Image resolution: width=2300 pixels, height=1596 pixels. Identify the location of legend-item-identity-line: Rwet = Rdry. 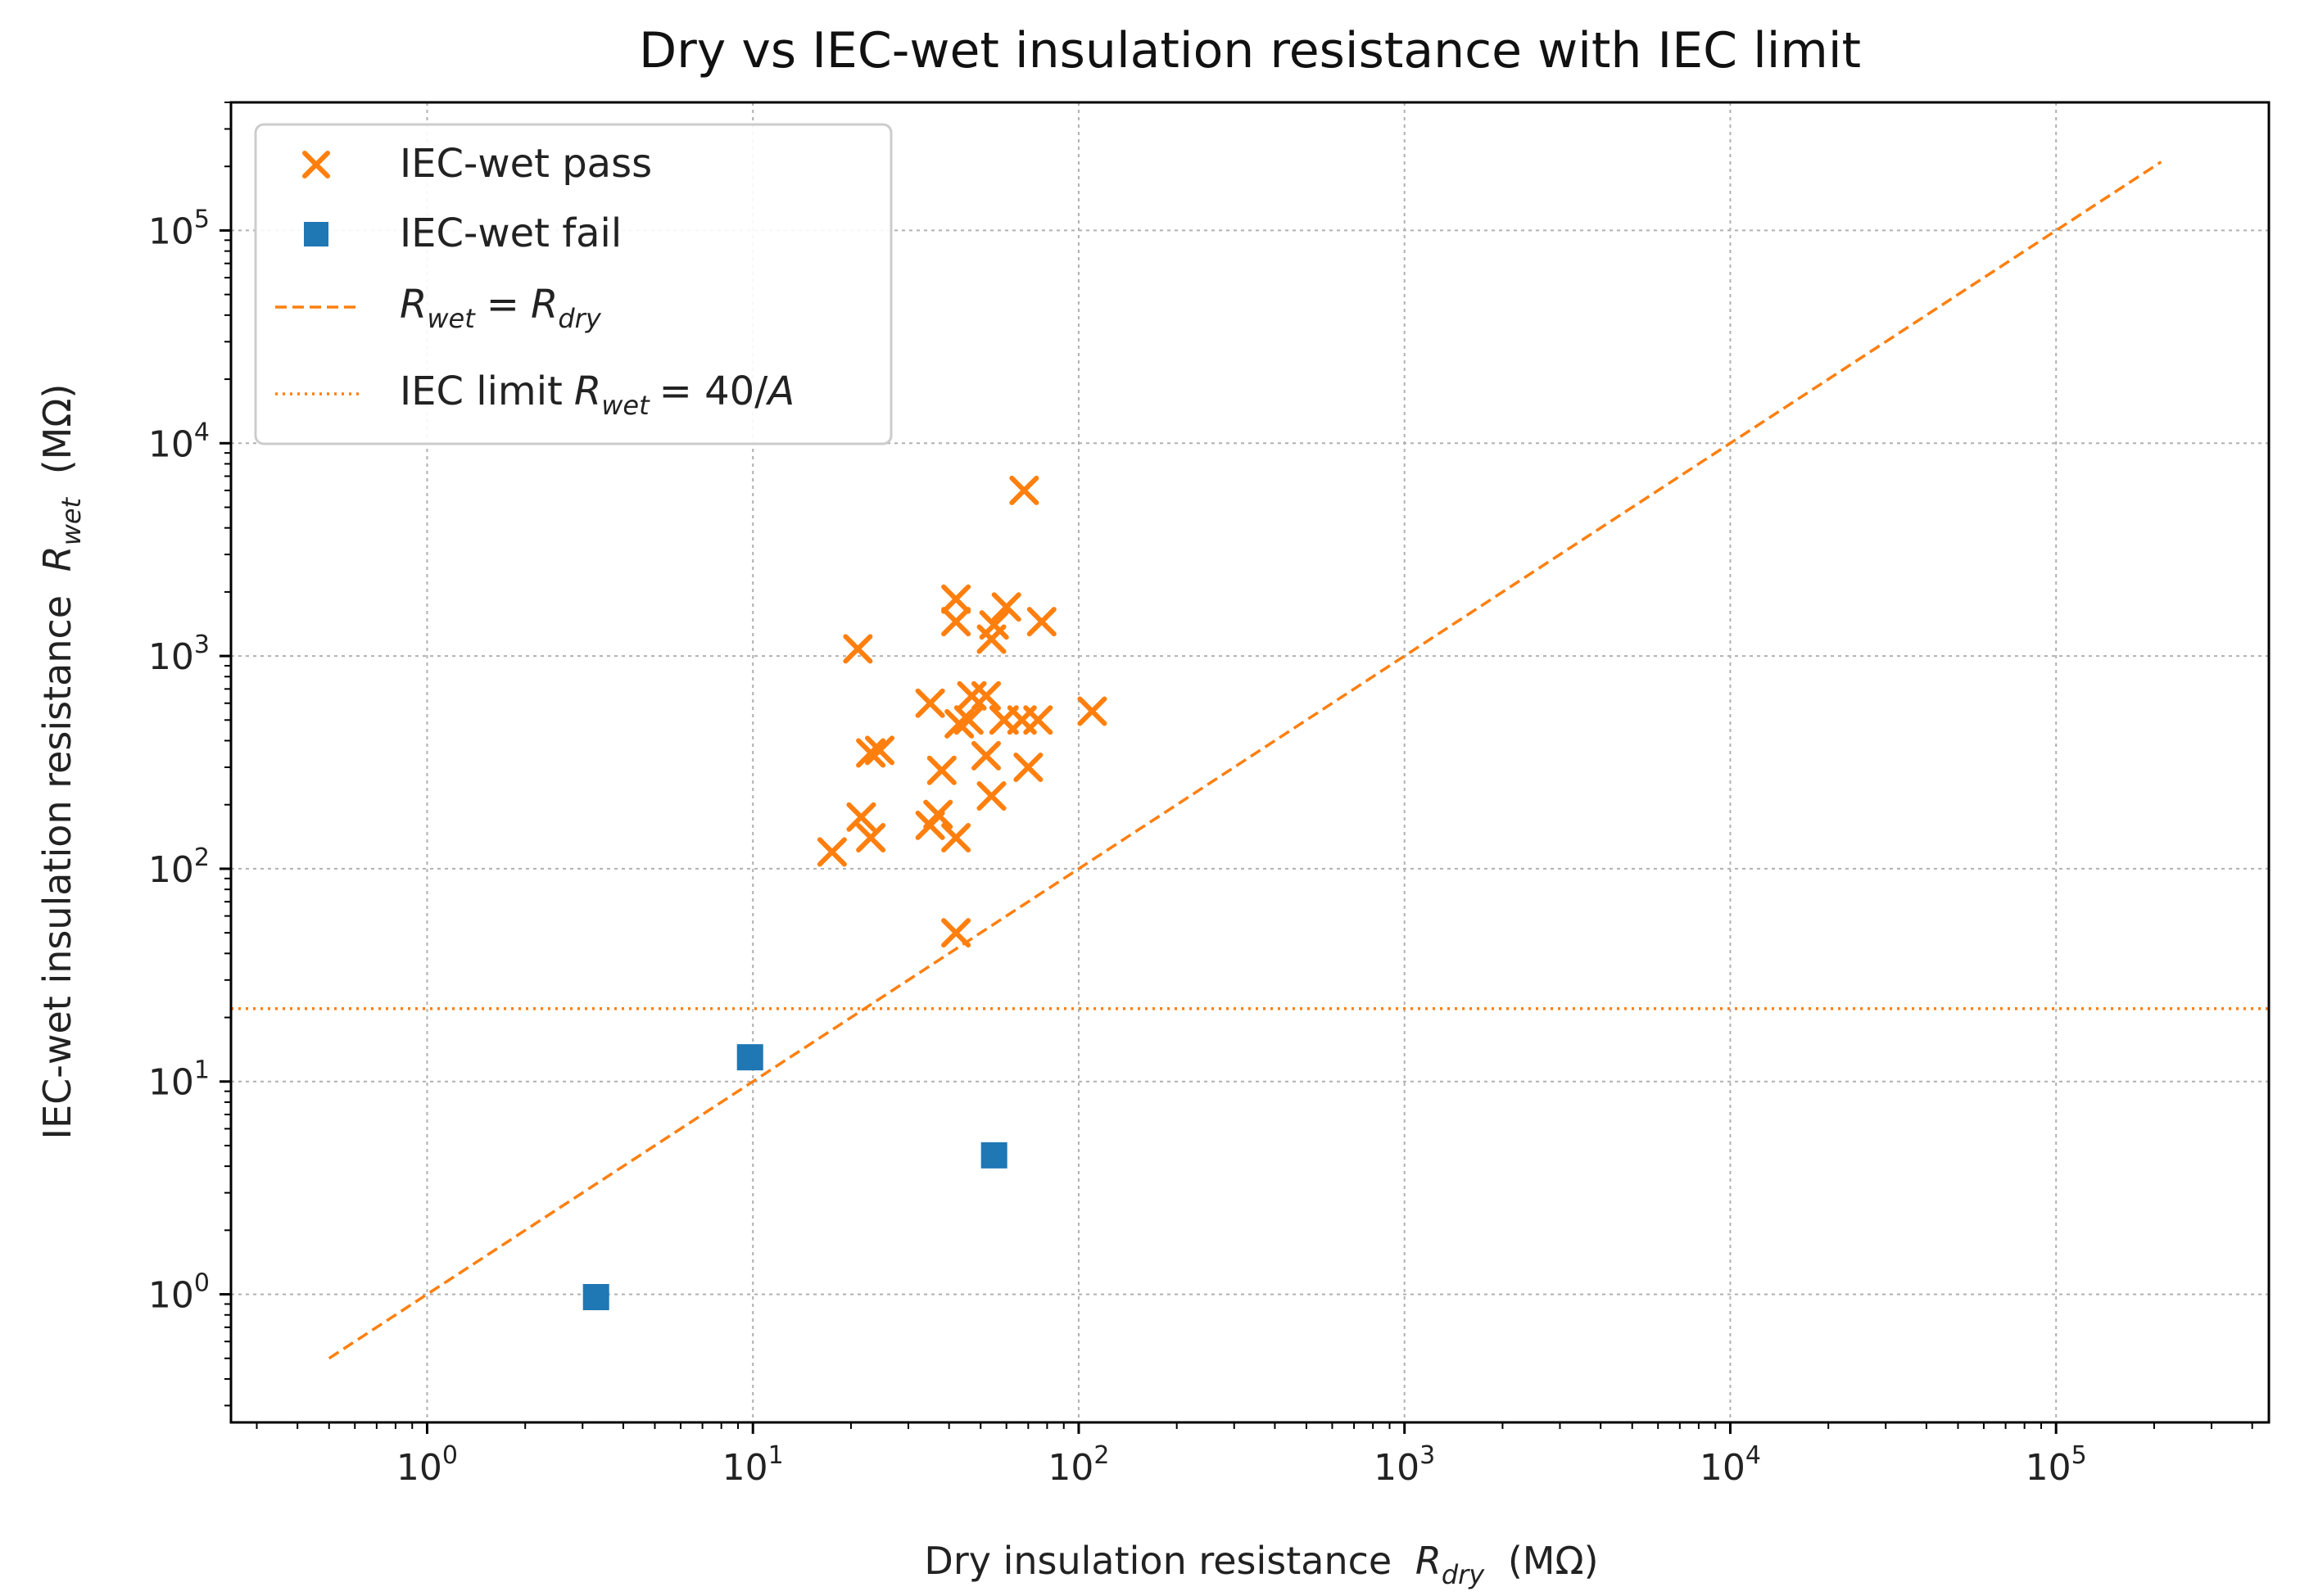
(438, 308).